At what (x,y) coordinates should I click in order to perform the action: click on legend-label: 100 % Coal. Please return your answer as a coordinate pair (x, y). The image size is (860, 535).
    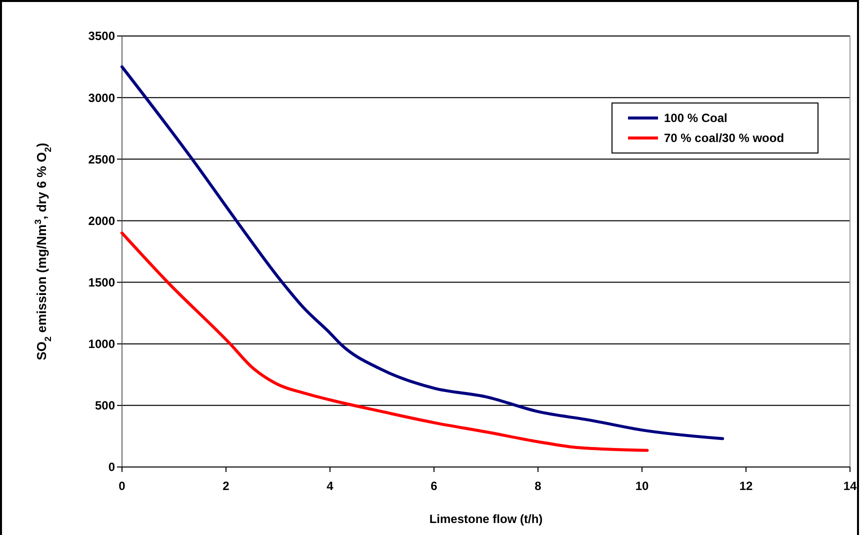
    Looking at the image, I should click on (696, 118).